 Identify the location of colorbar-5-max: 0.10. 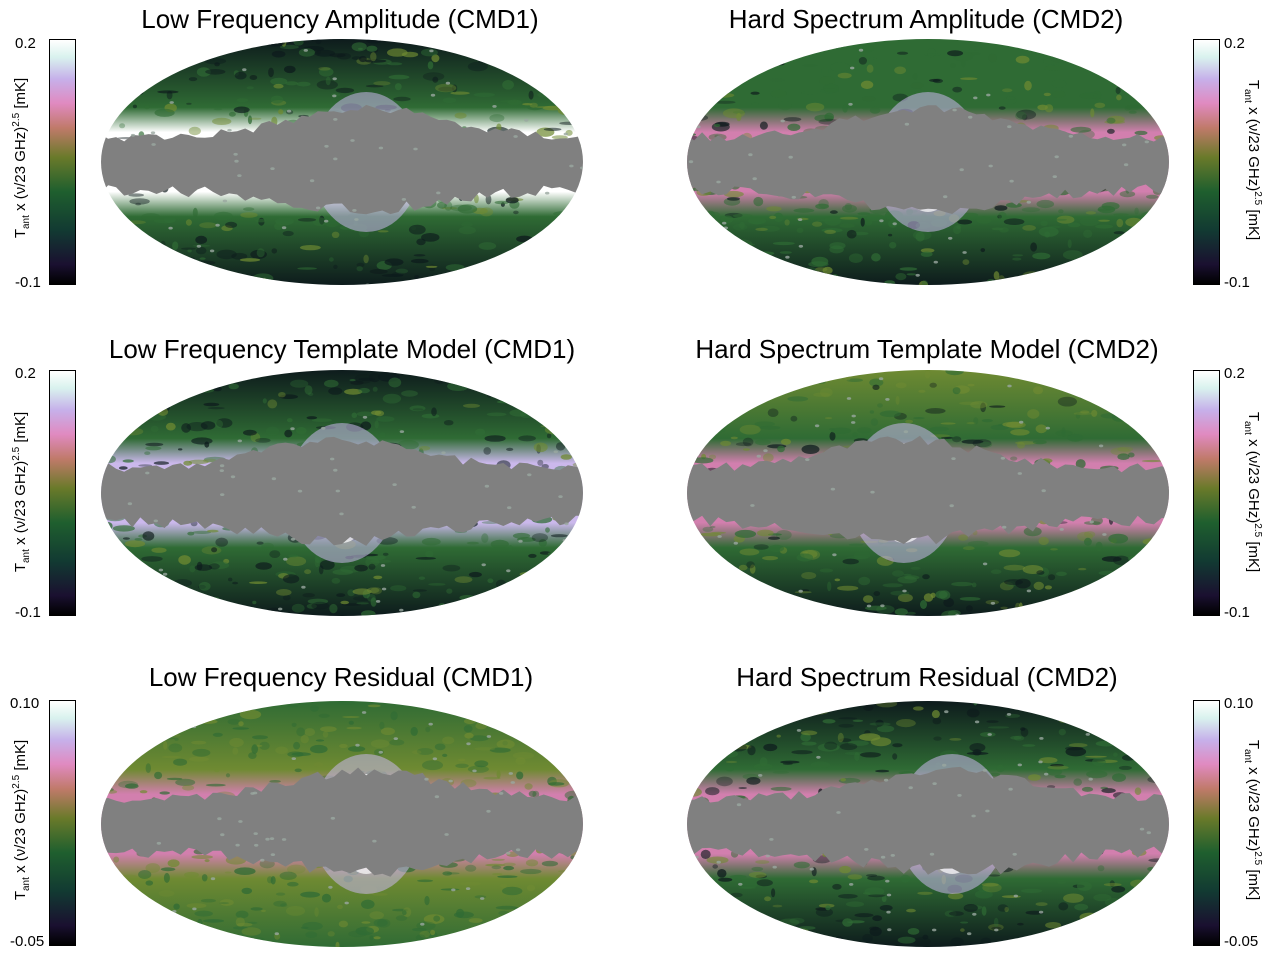
(25, 703).